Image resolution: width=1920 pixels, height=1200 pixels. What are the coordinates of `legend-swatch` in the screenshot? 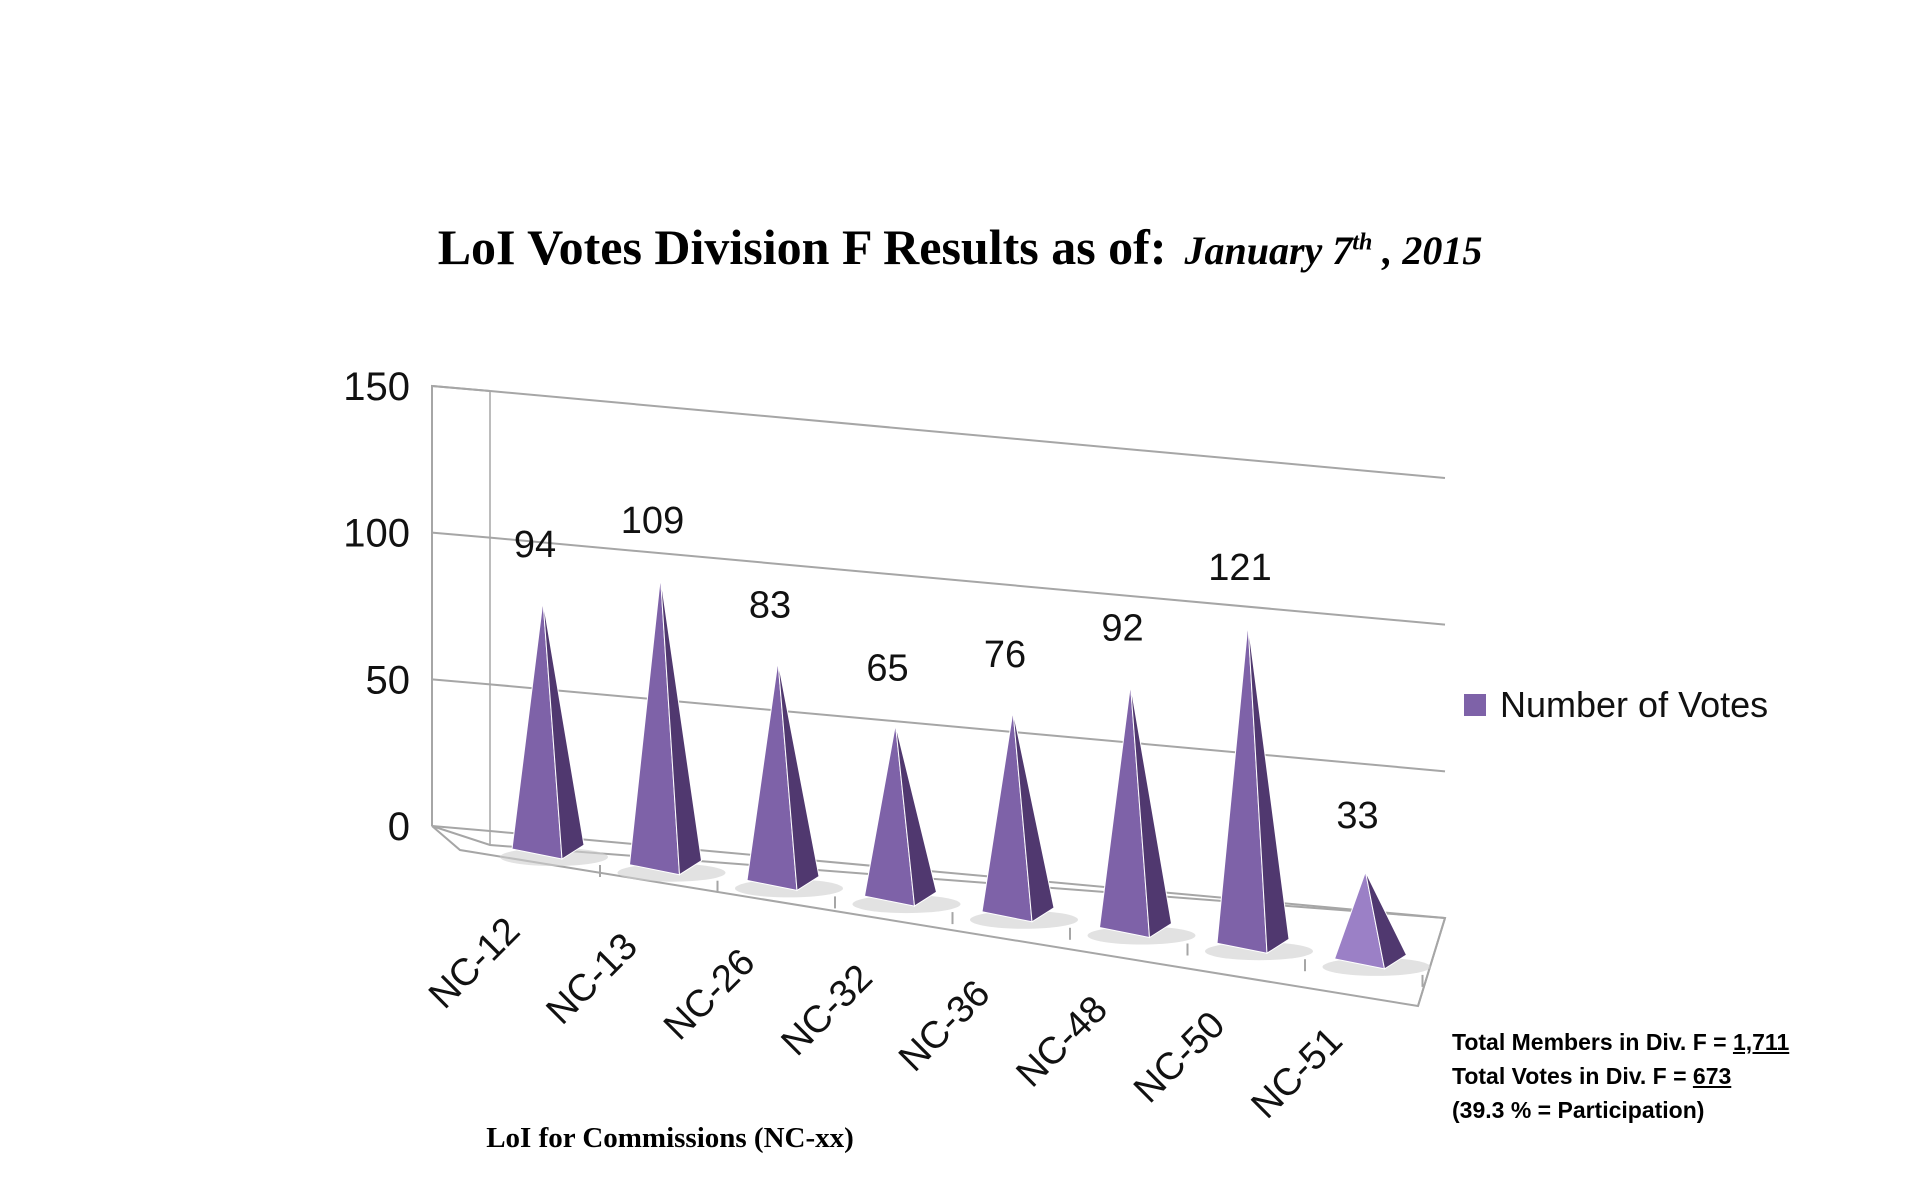 It's located at (1475, 705).